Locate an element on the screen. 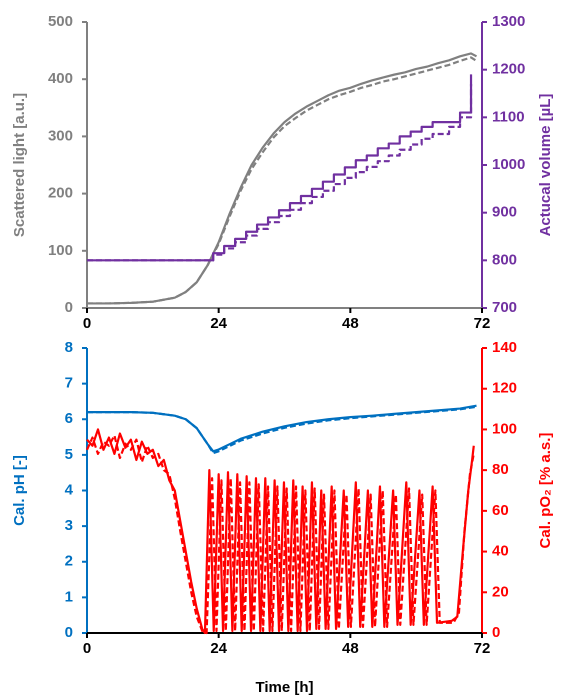 This screenshot has width=566, height=697. x-axis-title: Time [h] is located at coordinates (284, 687).